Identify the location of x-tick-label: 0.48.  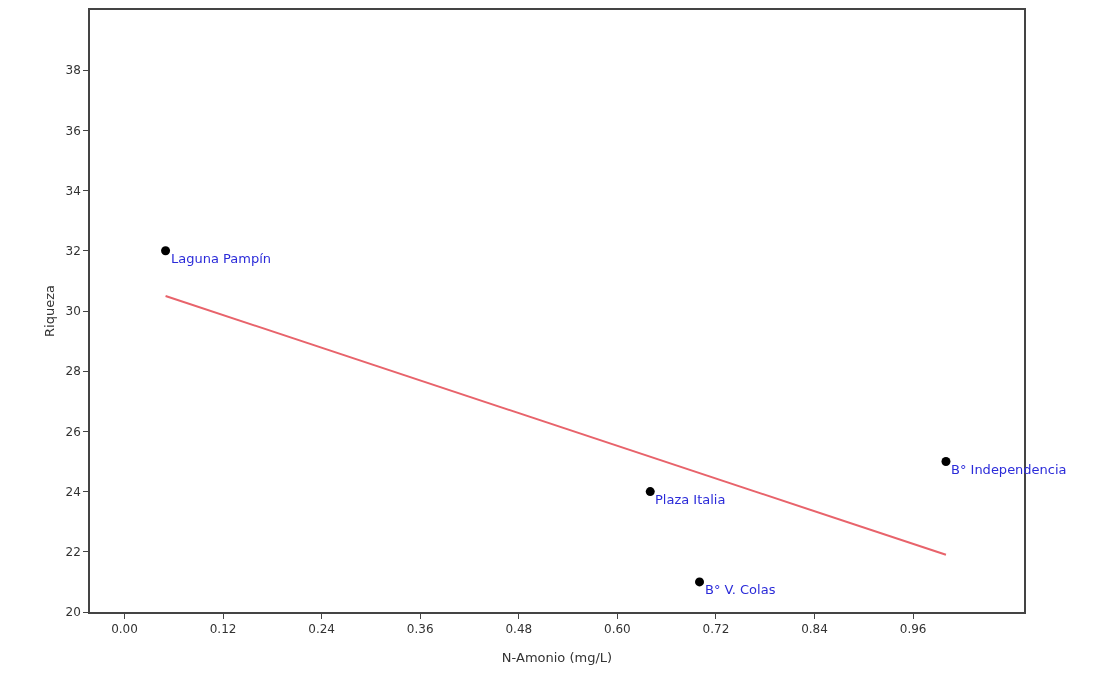
(519, 629).